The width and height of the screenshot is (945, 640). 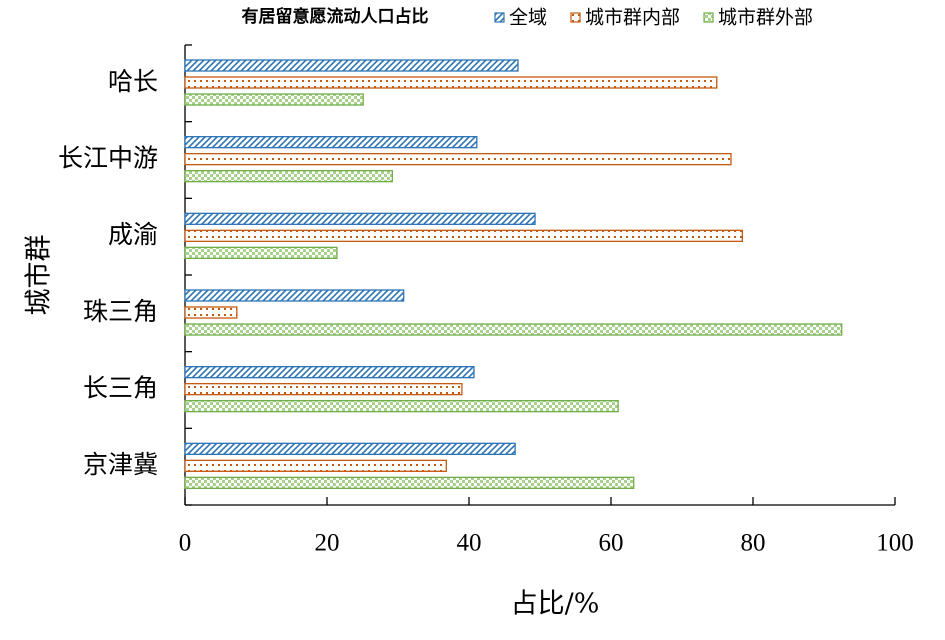 What do you see at coordinates (108, 158) in the screenshot?
I see `y-tick-label: 长江中游` at bounding box center [108, 158].